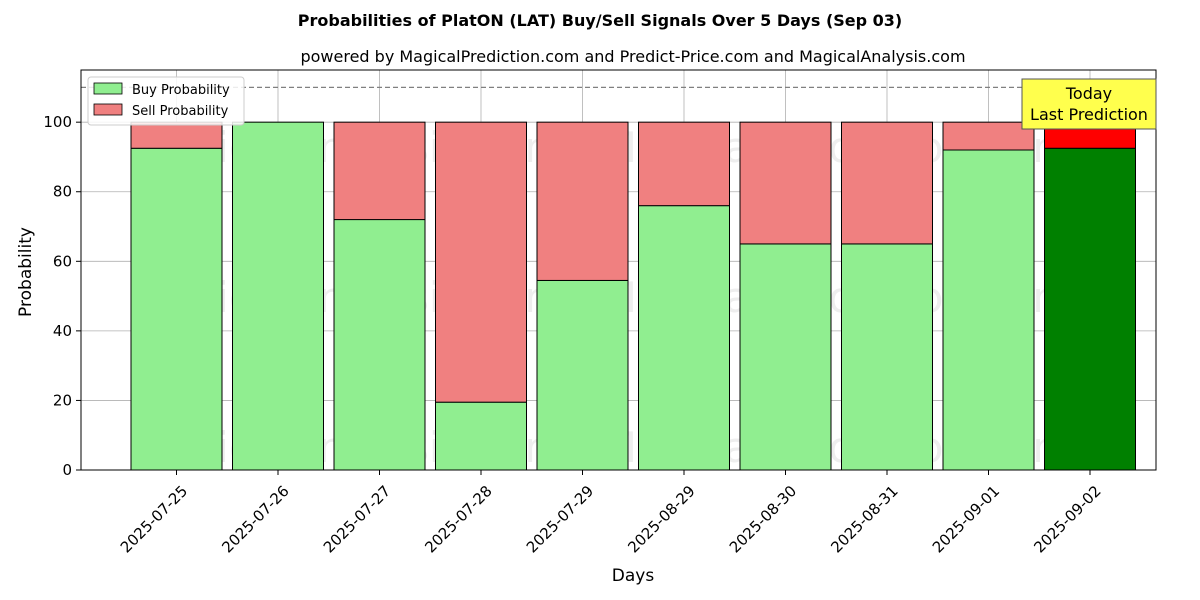  I want to click on y-tick-label: 40, so click(62, 331).